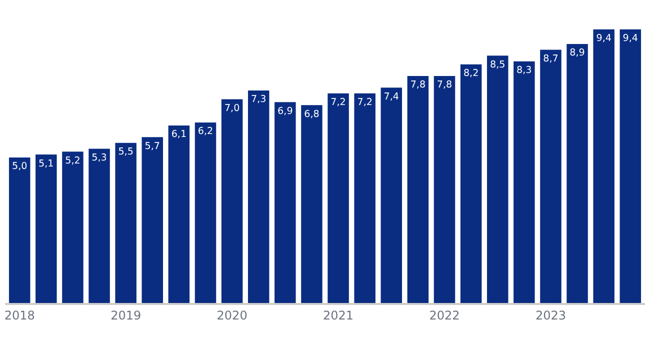 The image size is (650, 343). Describe the element at coordinates (179, 134) in the screenshot. I see `data-label: 6,1` at that location.